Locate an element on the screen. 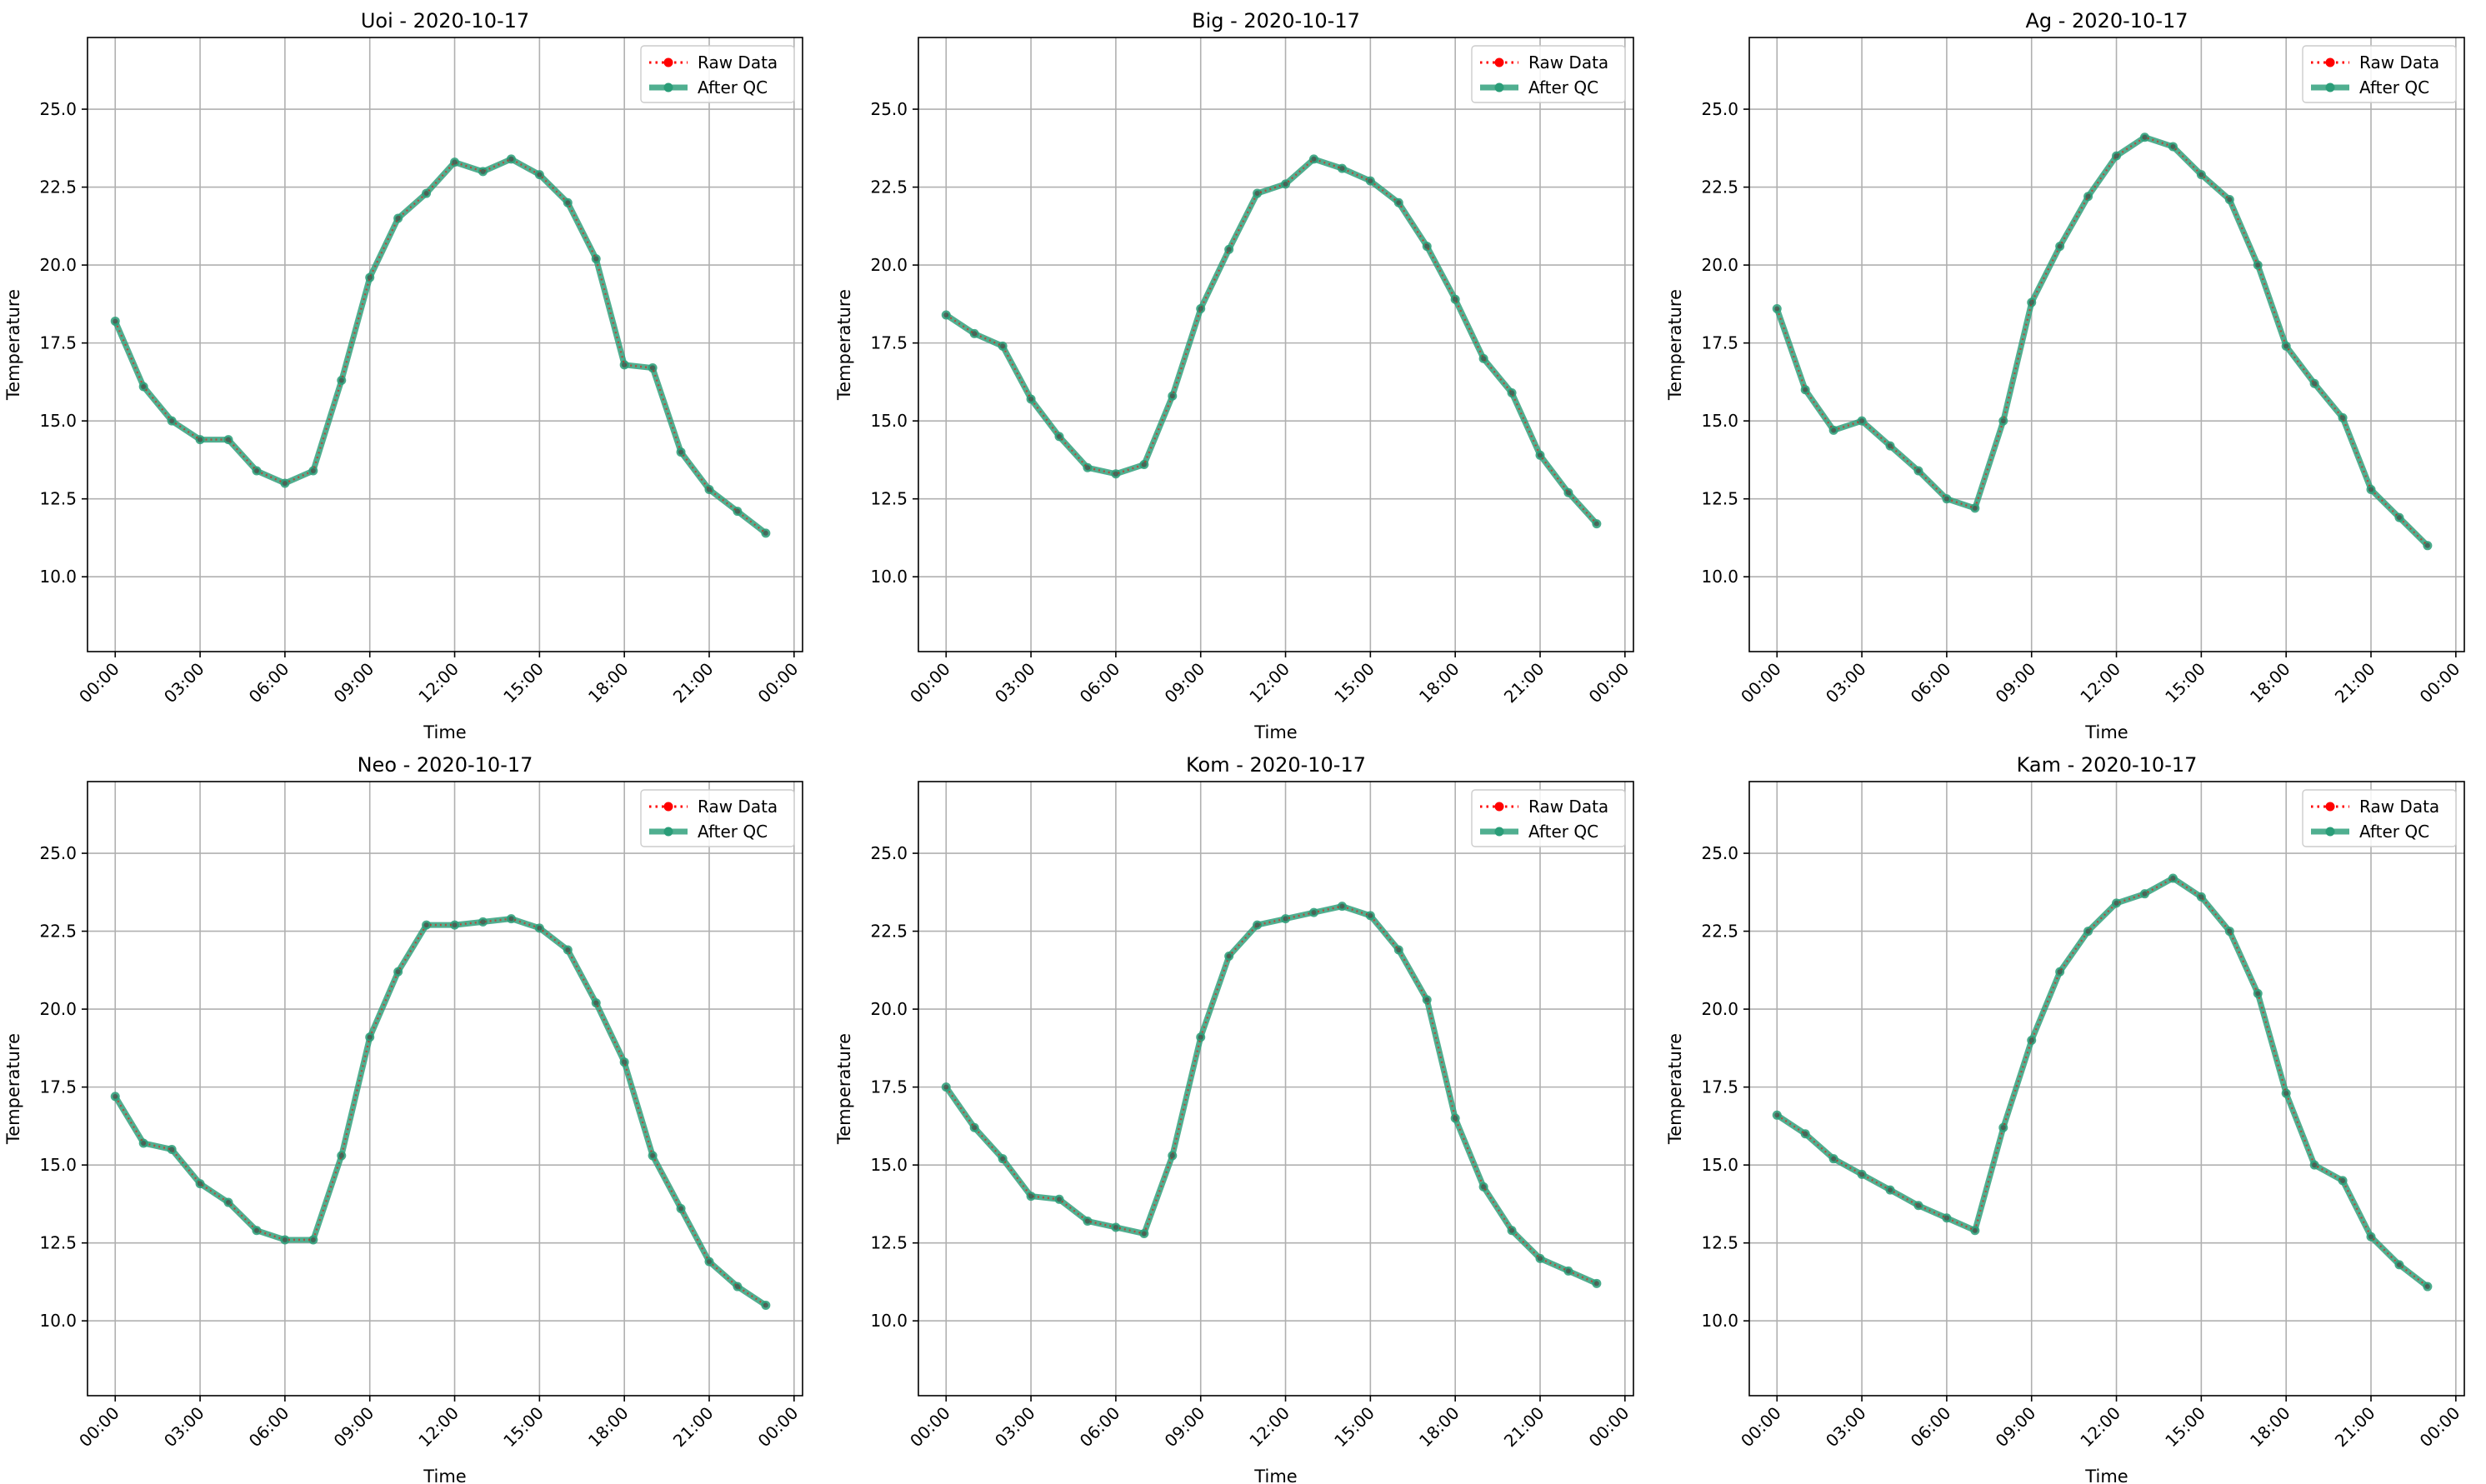 The height and width of the screenshot is (1484, 2486). legend: Raw Data After QC is located at coordinates (2379, 74).